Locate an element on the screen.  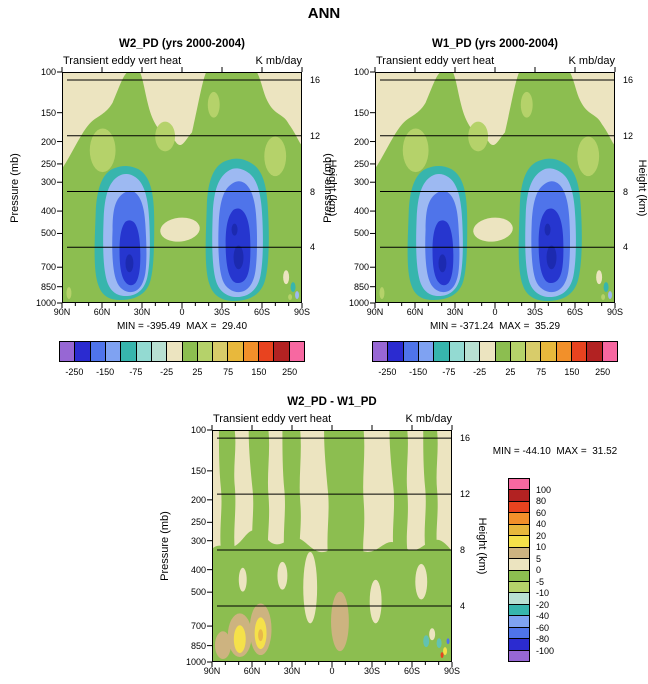
units-label: K mb/day is located at coordinates (591, 61).